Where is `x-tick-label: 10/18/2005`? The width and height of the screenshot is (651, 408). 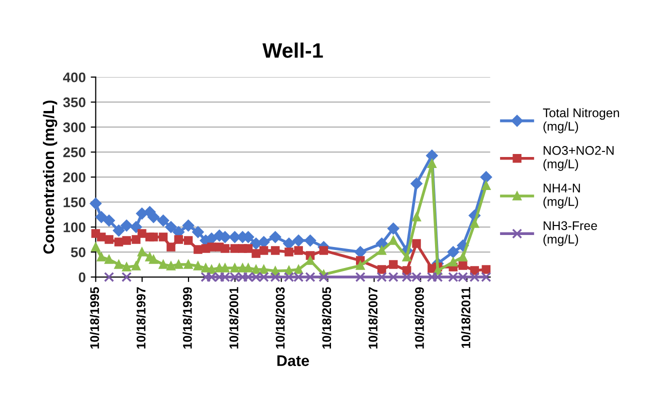
x-tick-label: 10/18/2005 is located at coordinates (327, 318).